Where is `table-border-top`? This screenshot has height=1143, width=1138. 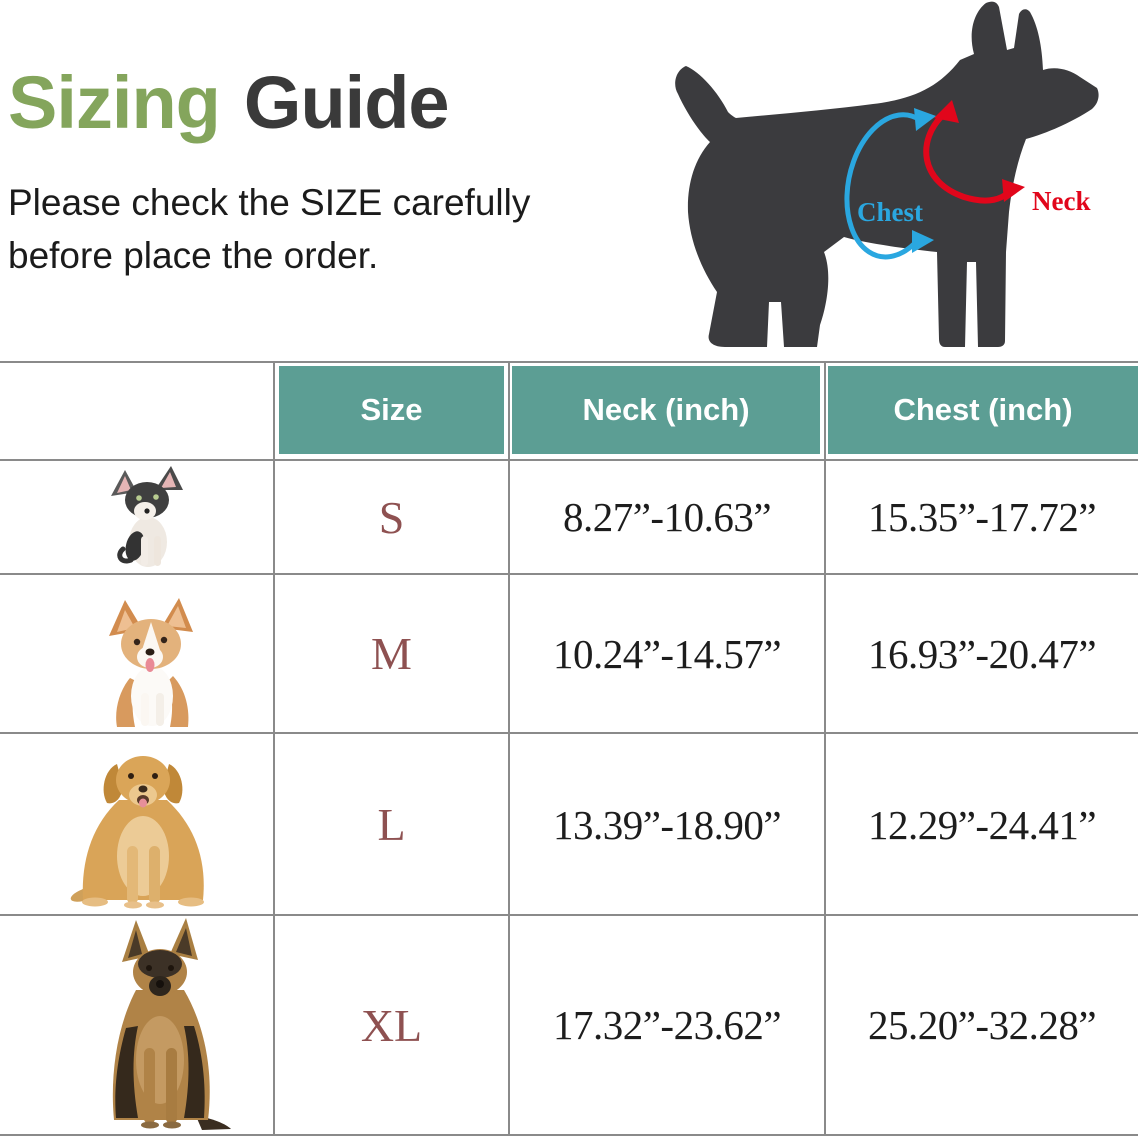 table-border-top is located at coordinates (569, 362).